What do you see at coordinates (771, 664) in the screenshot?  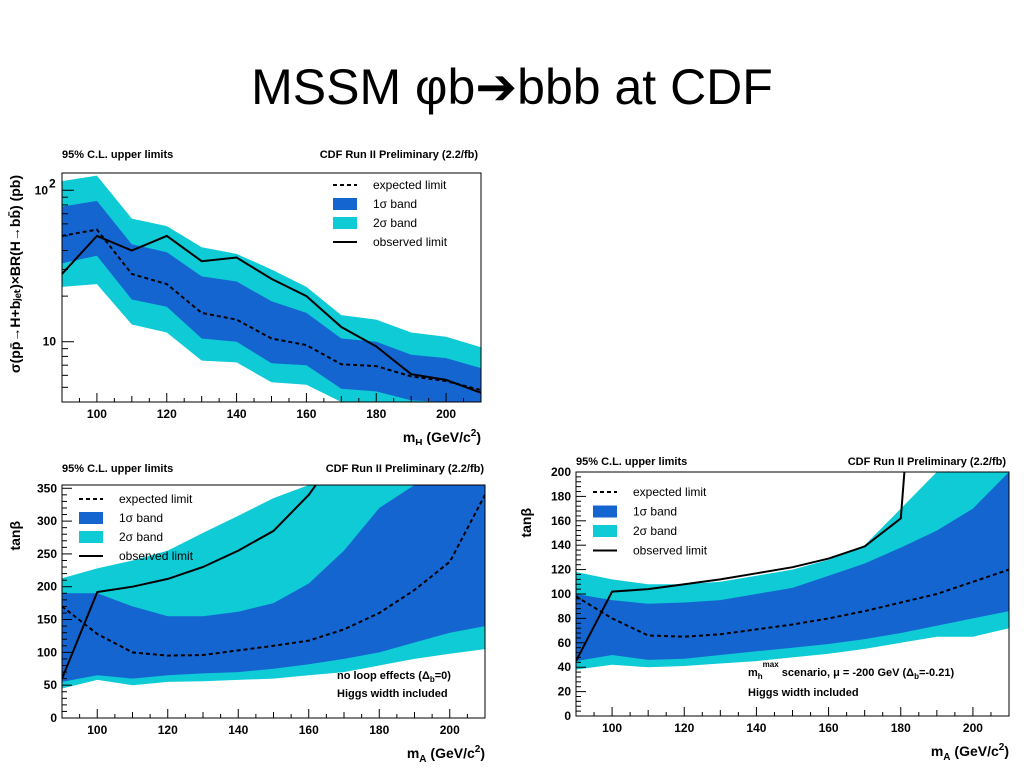 I see `annotation-sup: max` at bounding box center [771, 664].